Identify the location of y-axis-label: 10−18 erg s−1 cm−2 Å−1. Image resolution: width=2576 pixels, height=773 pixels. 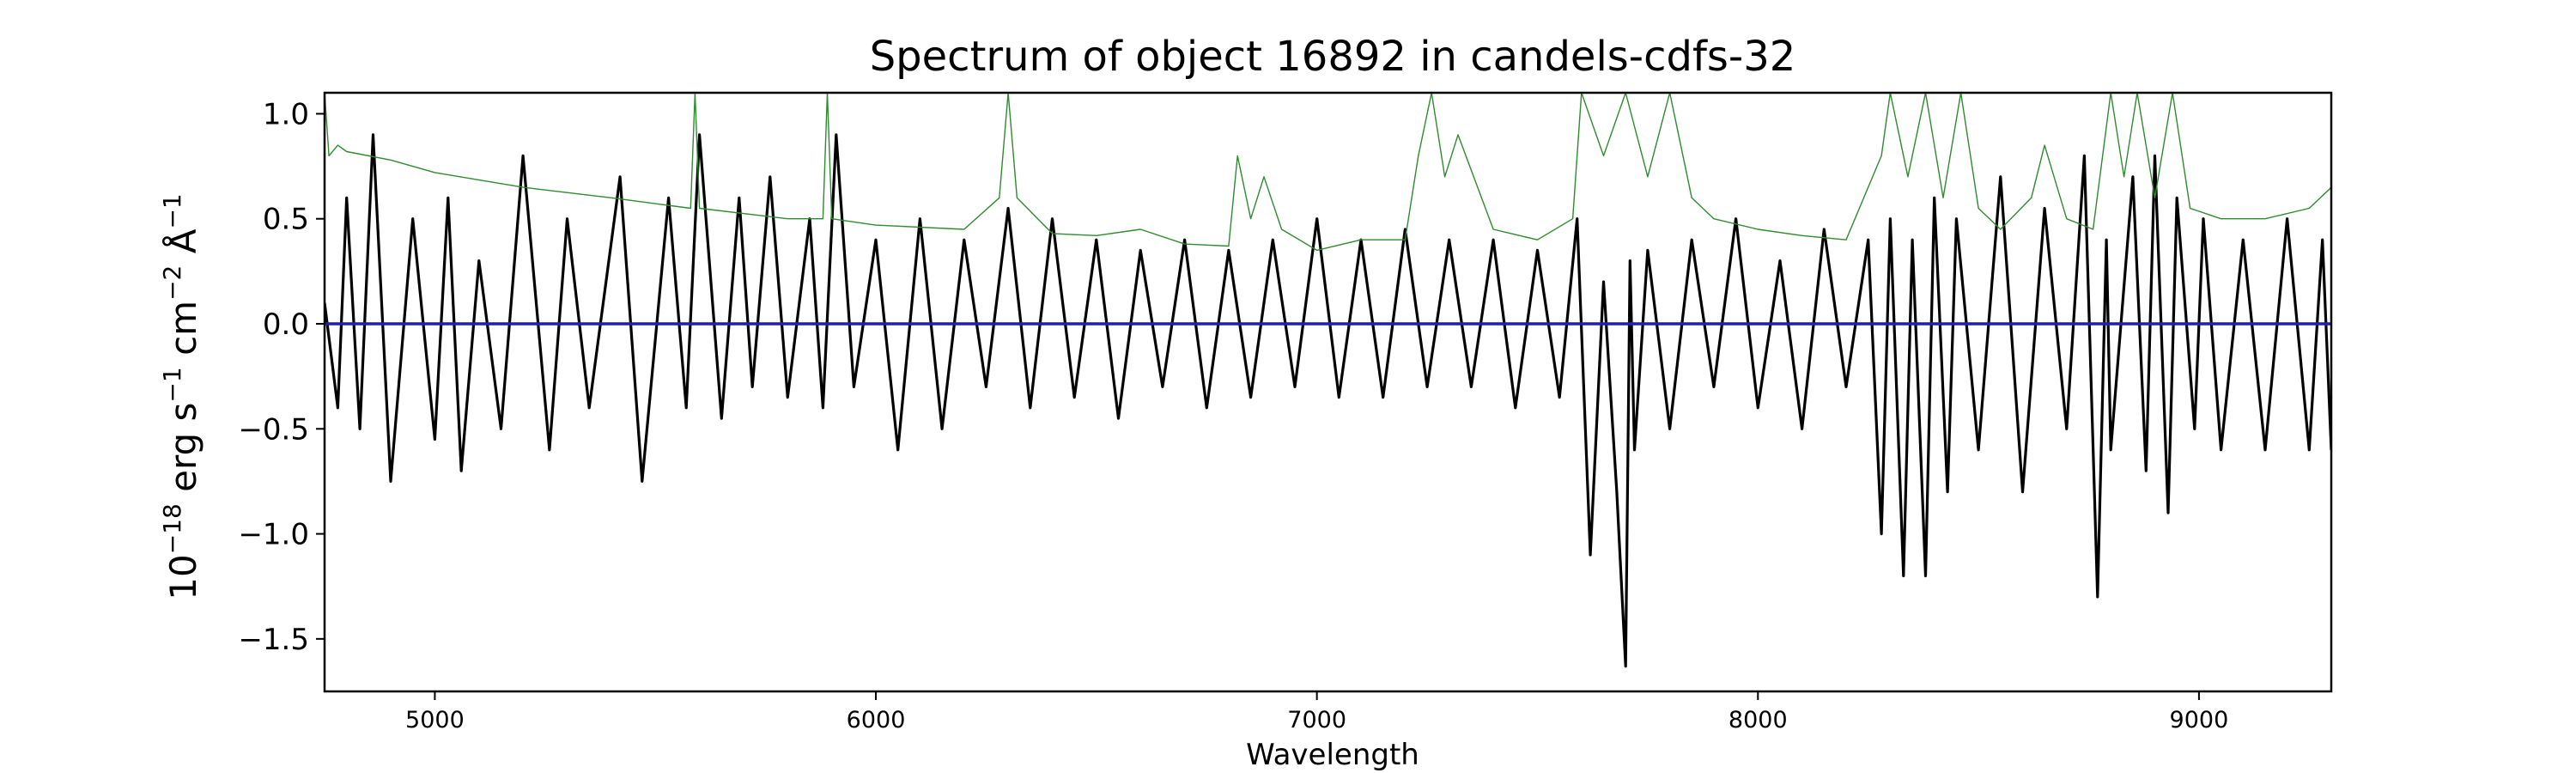
(181, 396).